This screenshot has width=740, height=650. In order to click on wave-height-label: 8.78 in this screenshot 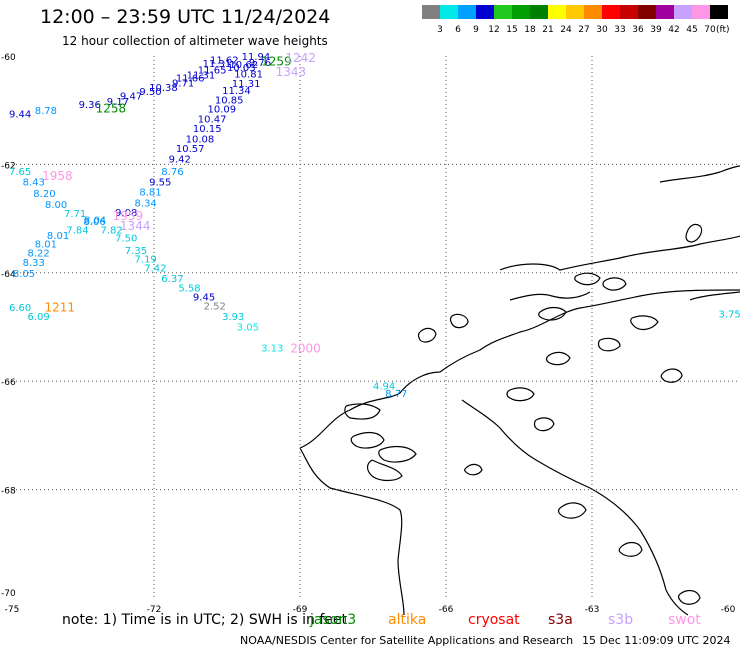, I will do `click(46, 111)`.